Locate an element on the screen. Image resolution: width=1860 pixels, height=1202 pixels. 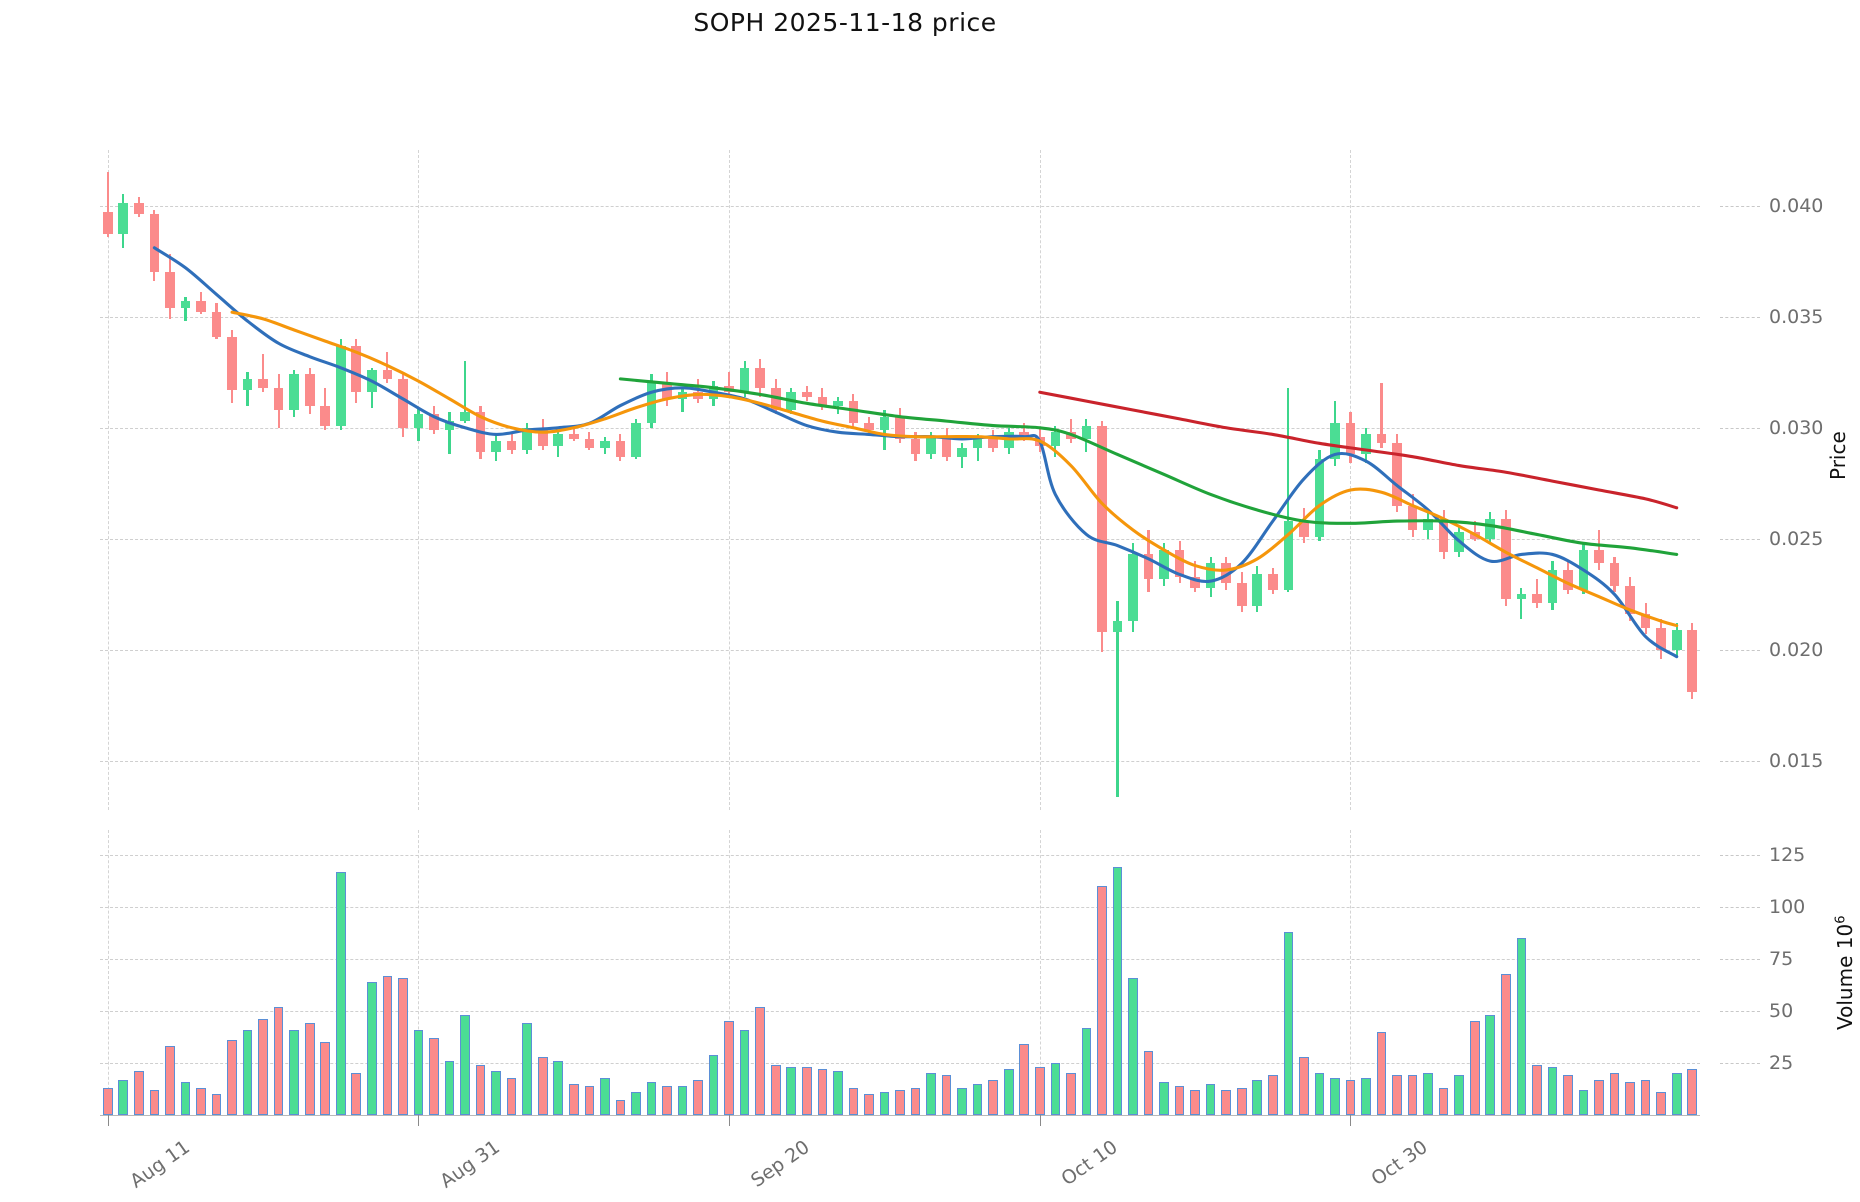
tick-value: 50 is located at coordinates (1781, 1010).